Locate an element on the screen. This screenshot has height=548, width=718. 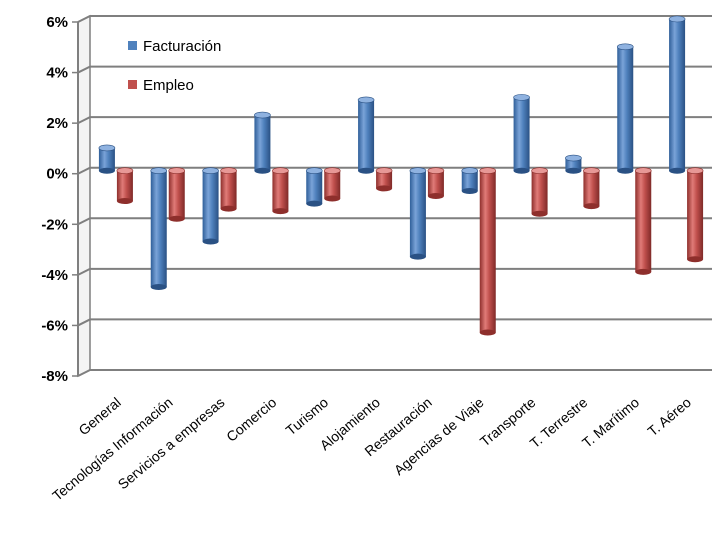
y-tick-label: -6% is located at coordinates (54, 325).